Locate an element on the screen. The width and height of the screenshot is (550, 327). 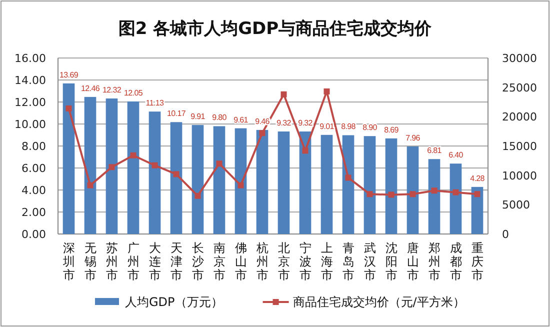
data-label: 9.61 is located at coordinates (241, 119).